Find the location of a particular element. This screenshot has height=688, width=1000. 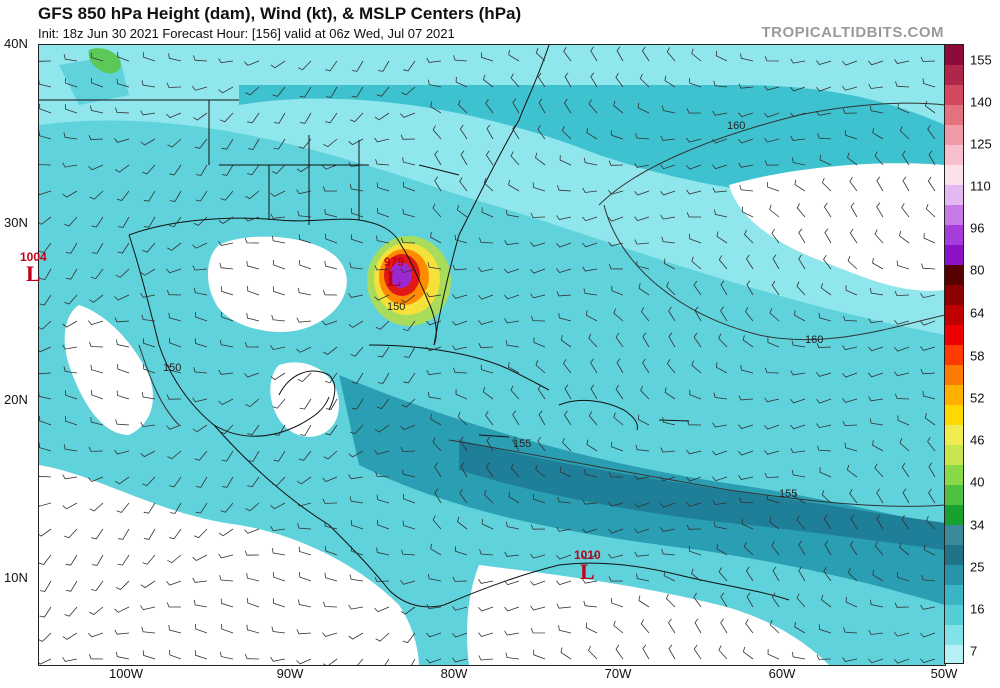

pressure-value: 1010 is located at coordinates (587, 555).